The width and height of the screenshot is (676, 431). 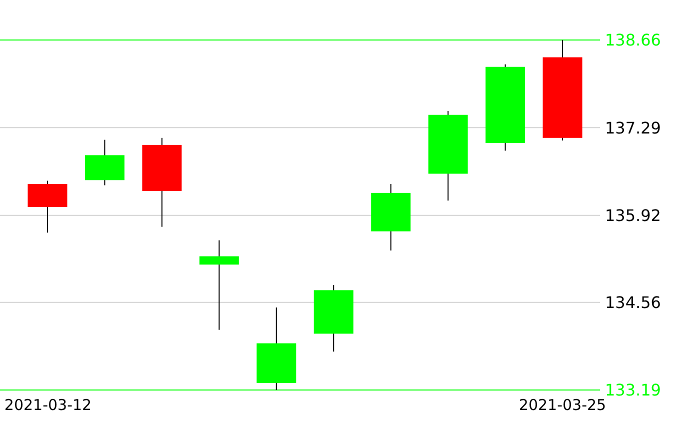 I want to click on y-tick-label: 138.66, so click(x=633, y=40).